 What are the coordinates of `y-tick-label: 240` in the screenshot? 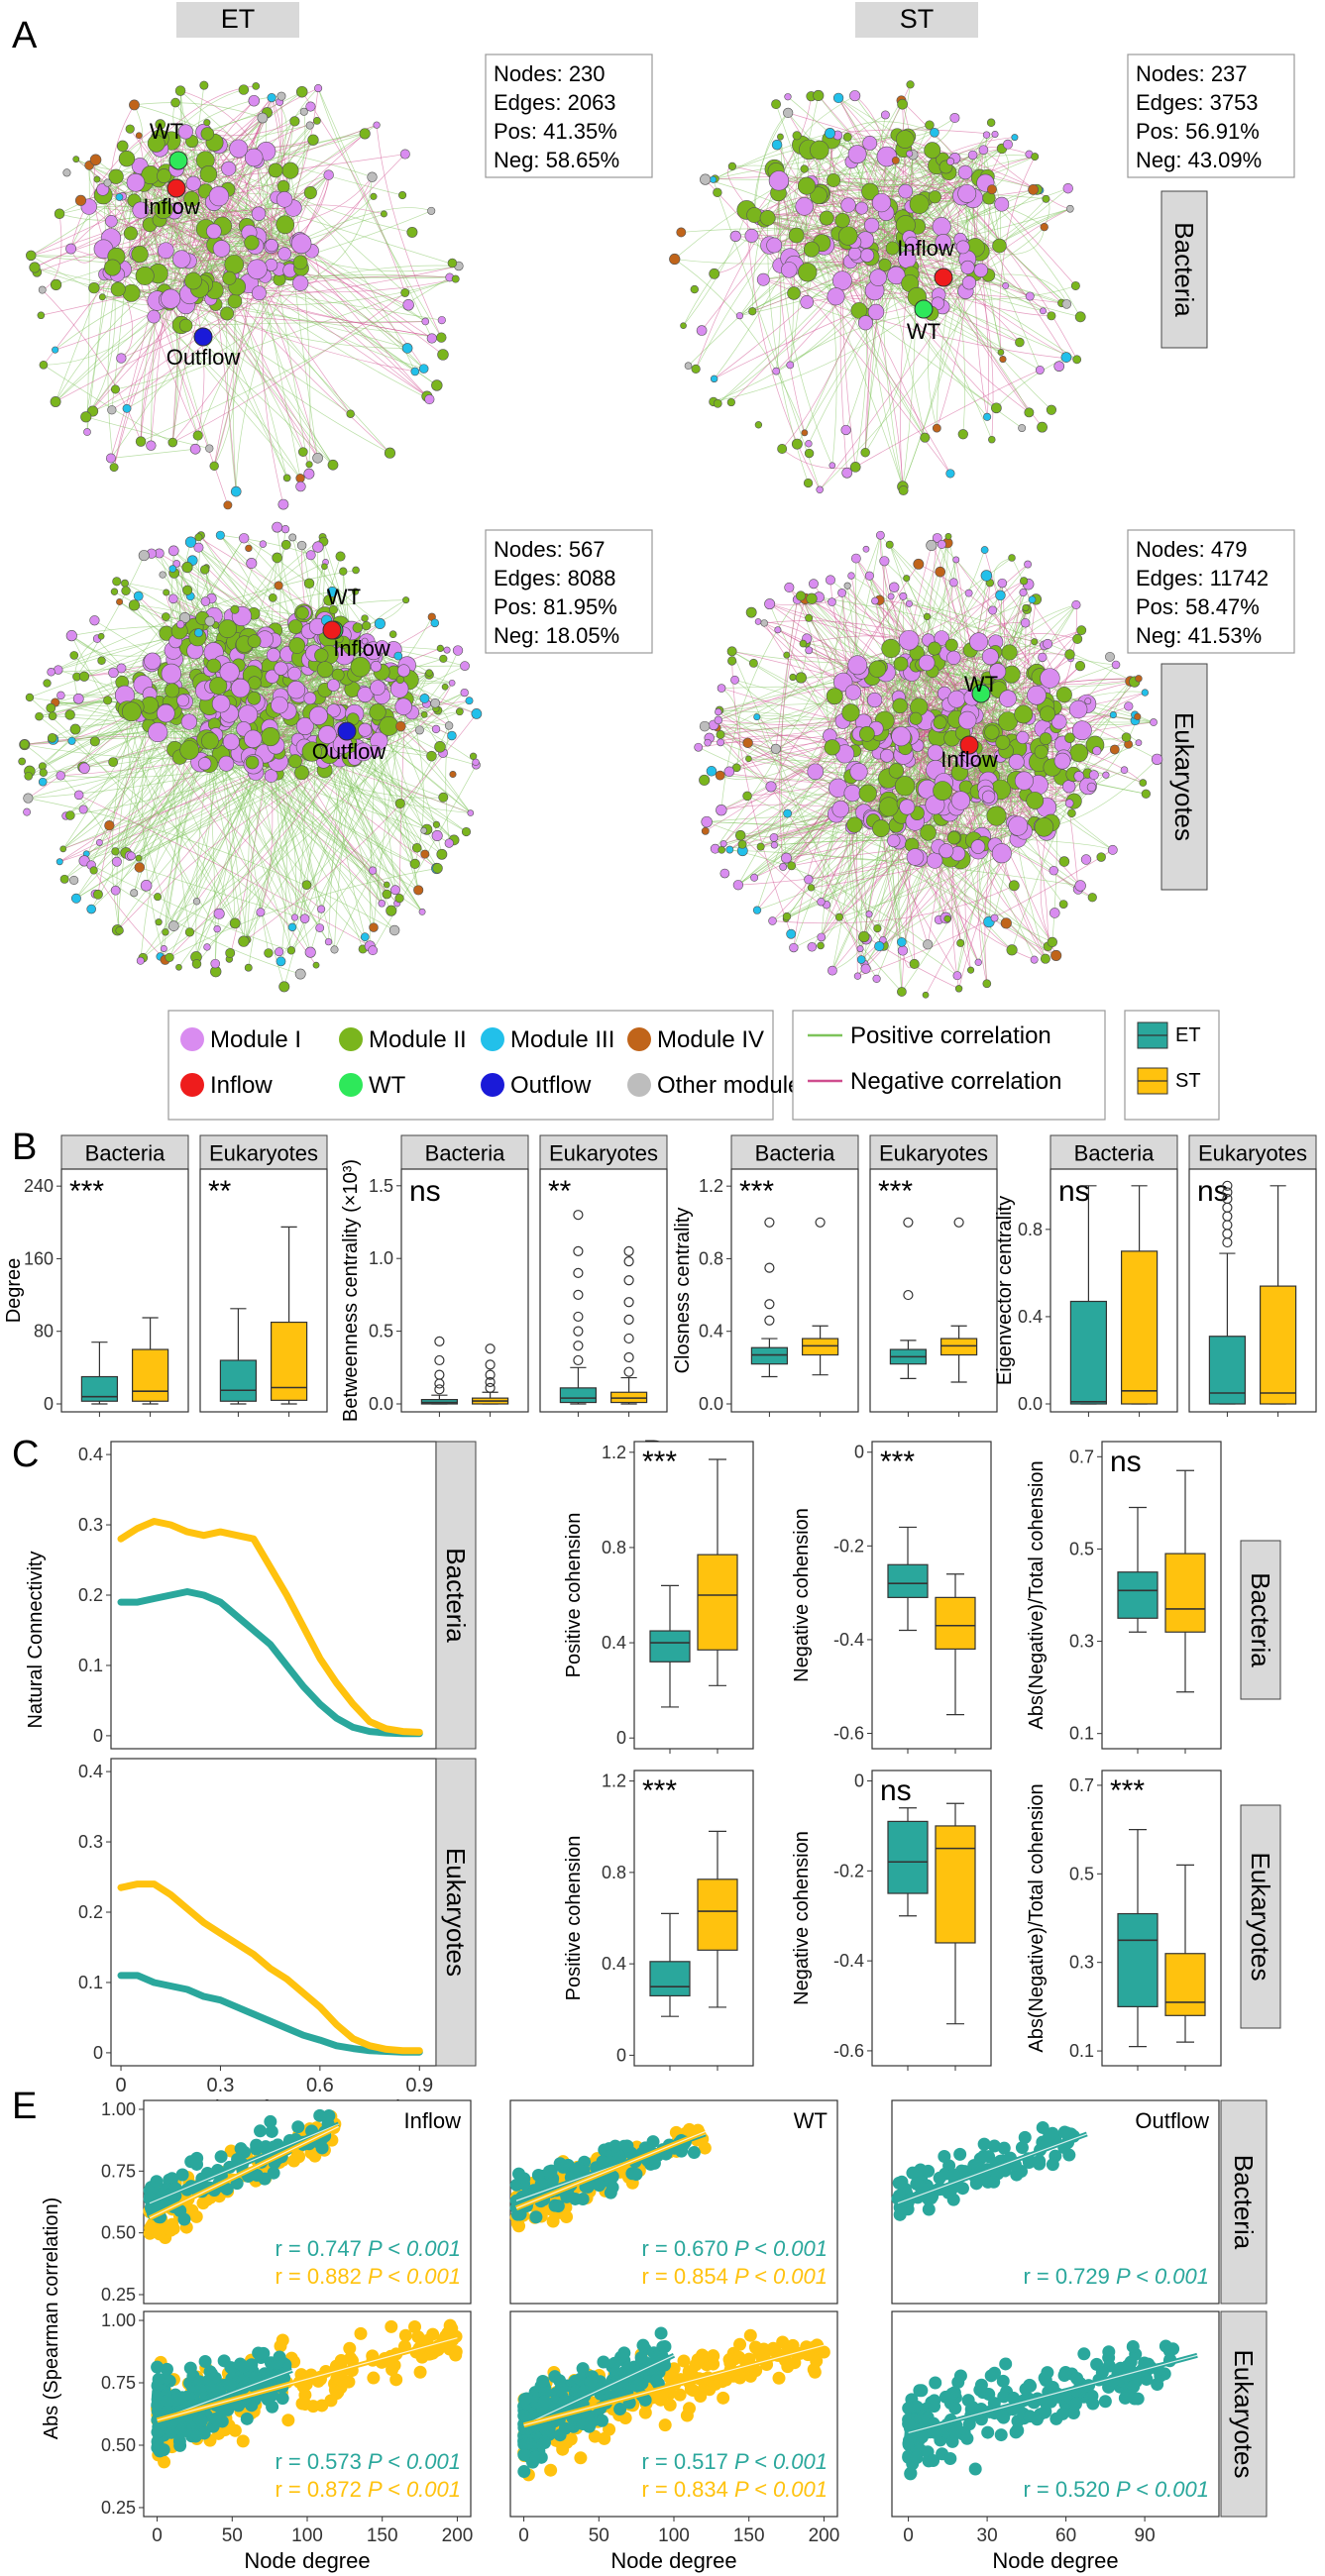 It's located at (39, 1186).